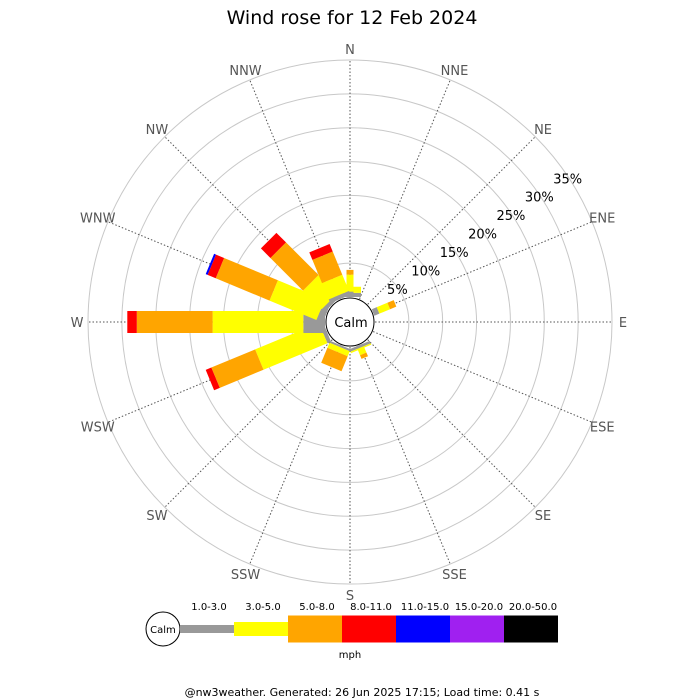 The image size is (700, 700). I want to click on legend-swatch-20.0-50.0, so click(531, 629).